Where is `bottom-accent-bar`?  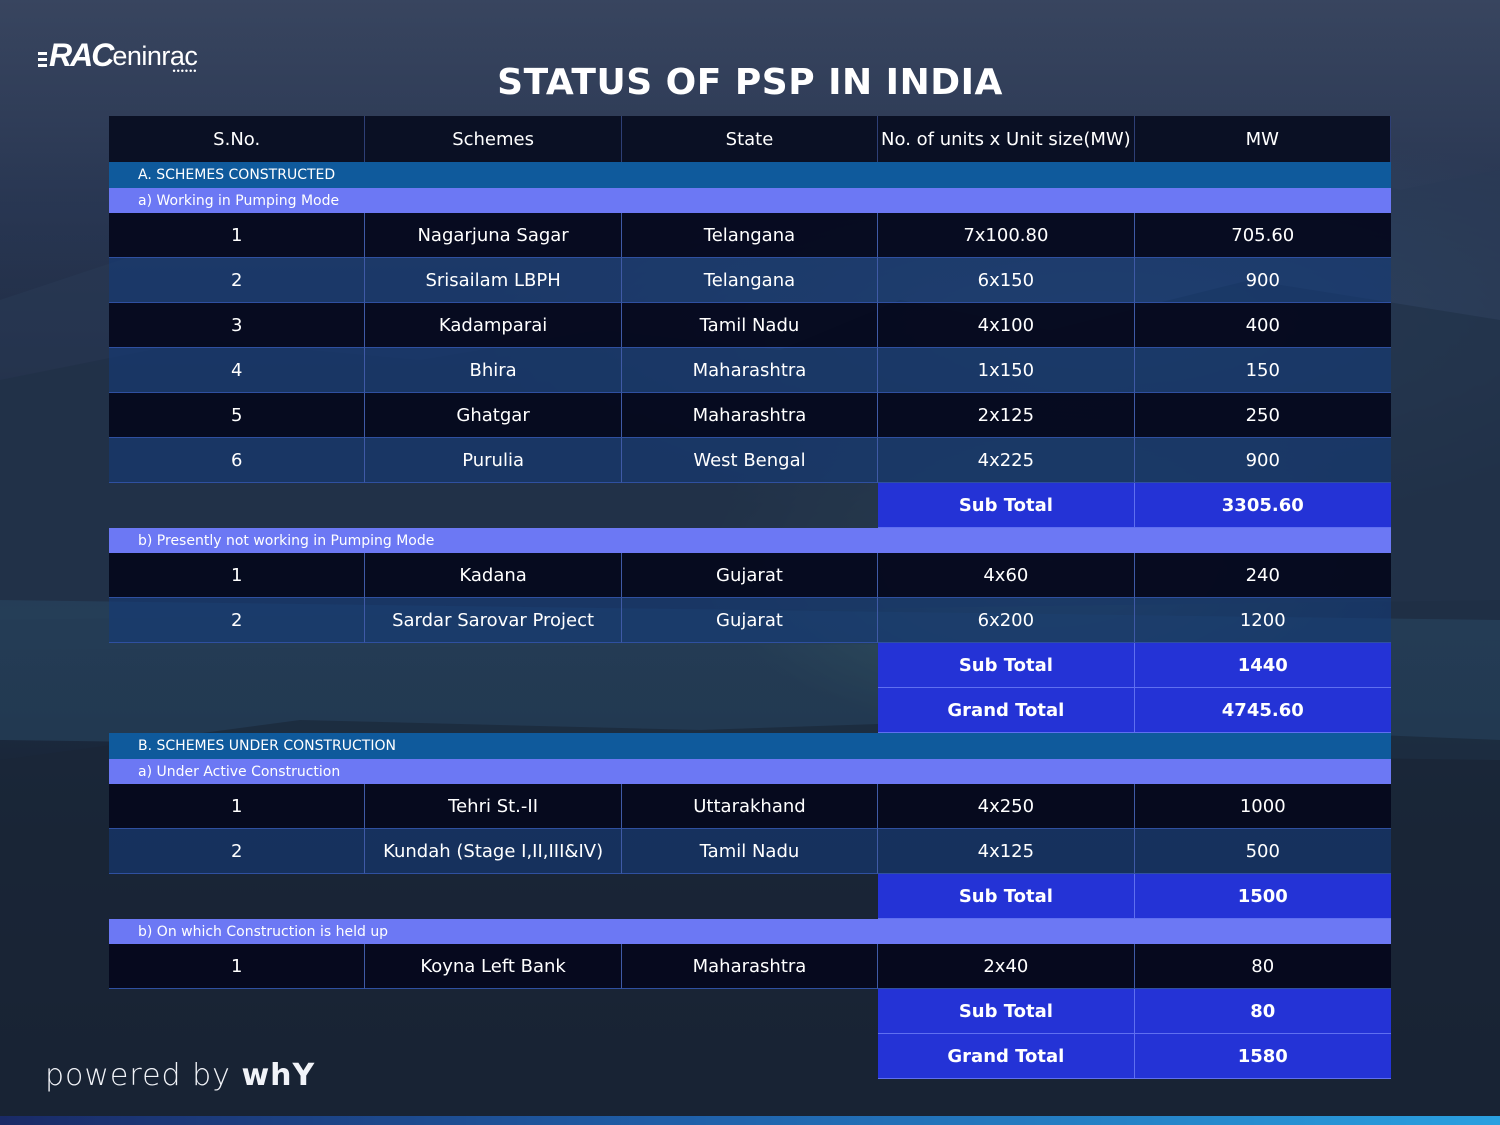
bottom-accent-bar is located at coordinates (750, 1120).